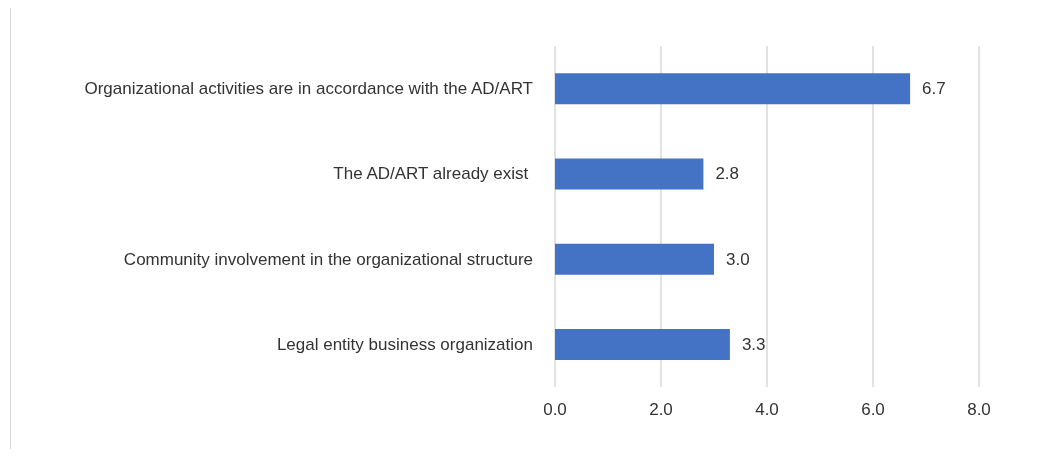  Describe the element at coordinates (767, 409) in the screenshot. I see `x-tick-label: 4.0` at that location.